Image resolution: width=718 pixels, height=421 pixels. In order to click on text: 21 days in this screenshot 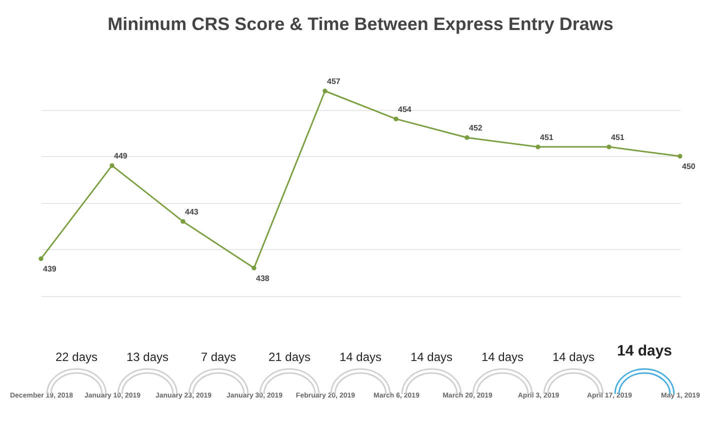, I will do `click(289, 357)`.